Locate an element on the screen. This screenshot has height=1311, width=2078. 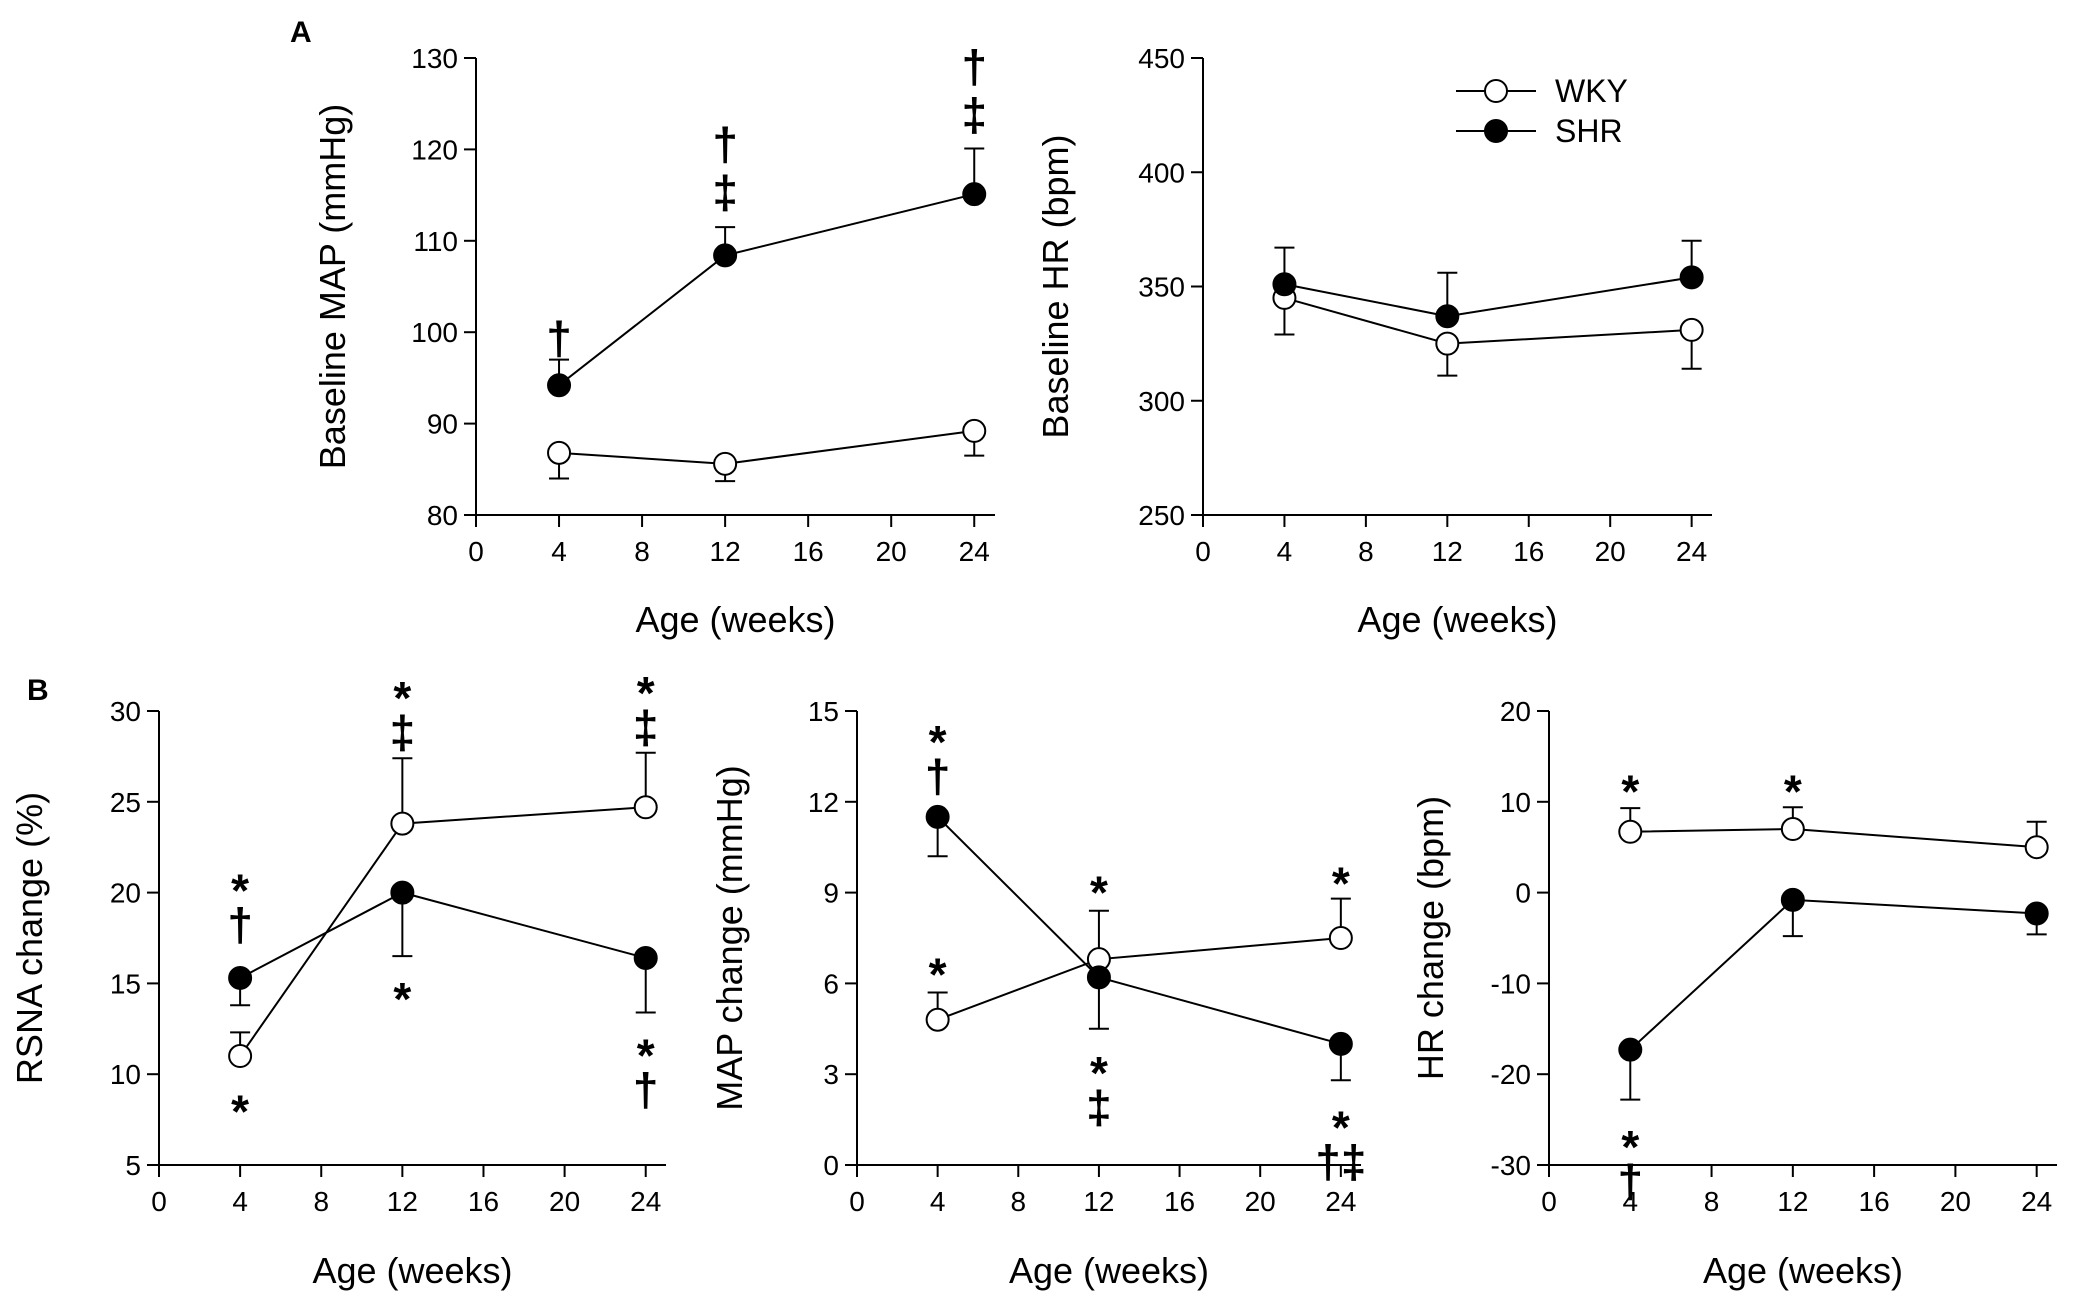
y-tick-label: 12 is located at coordinates (823, 802).